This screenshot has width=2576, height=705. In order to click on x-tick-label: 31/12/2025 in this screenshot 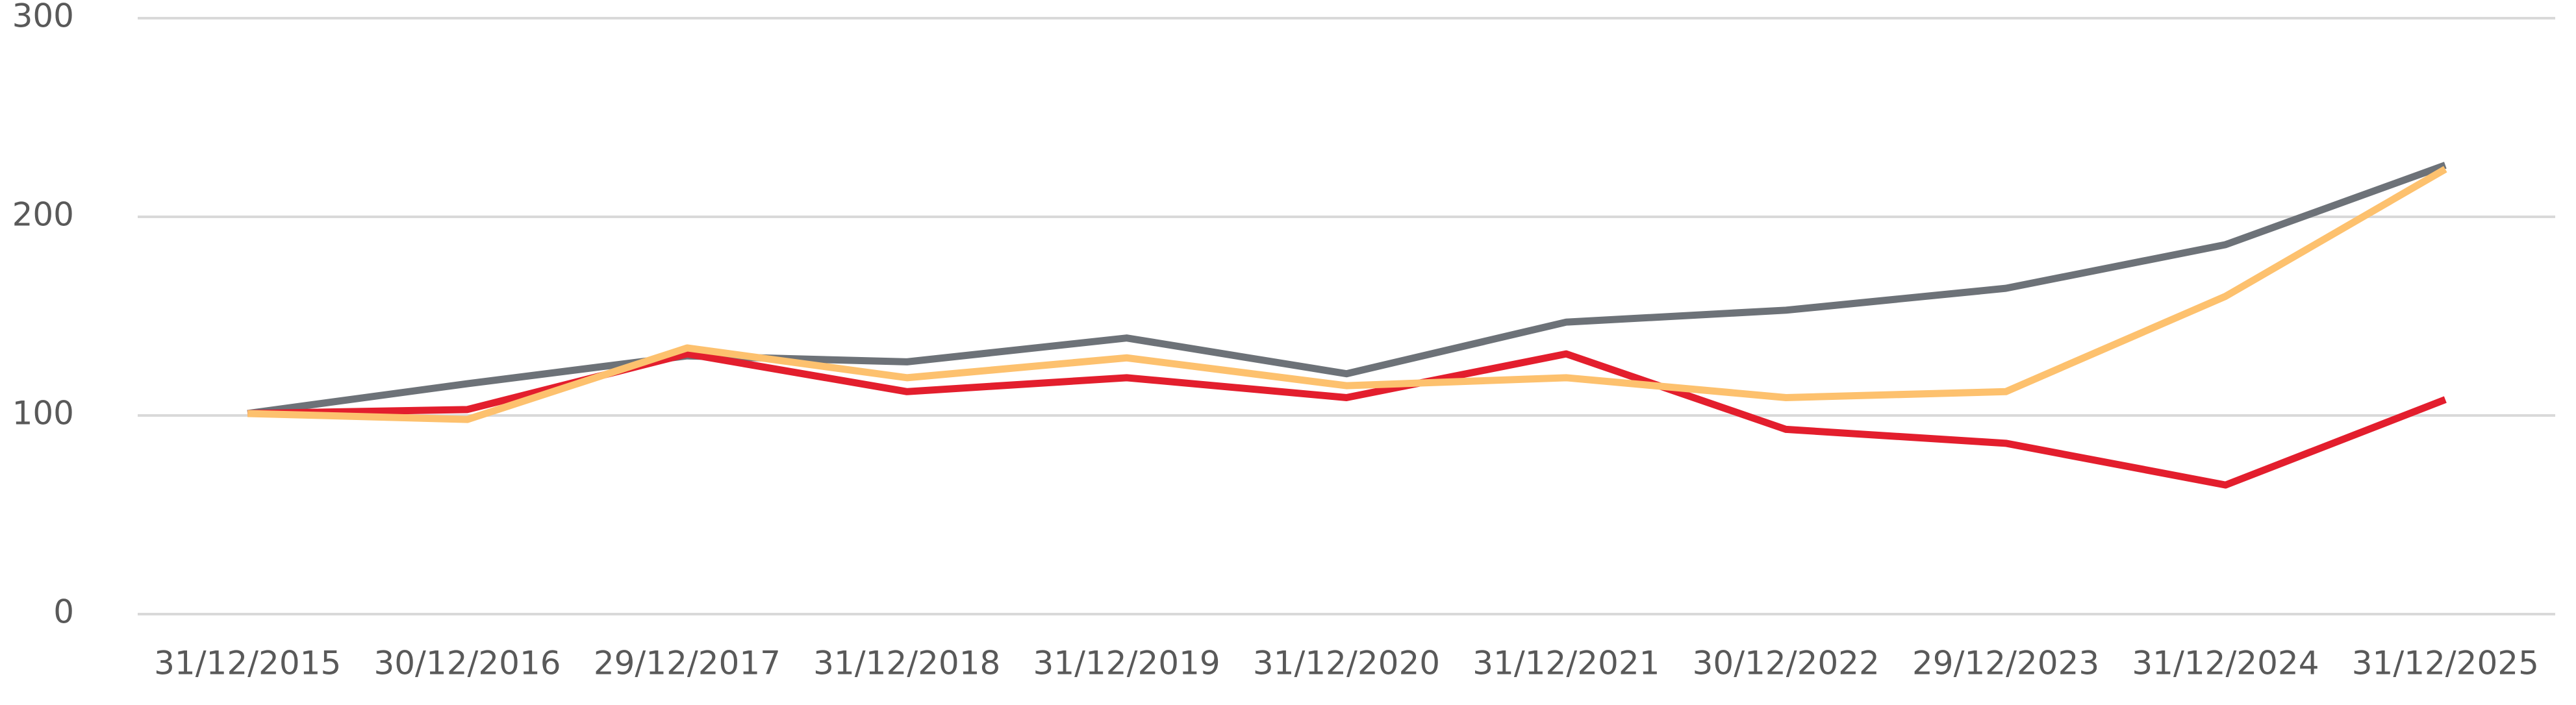, I will do `click(2445, 663)`.